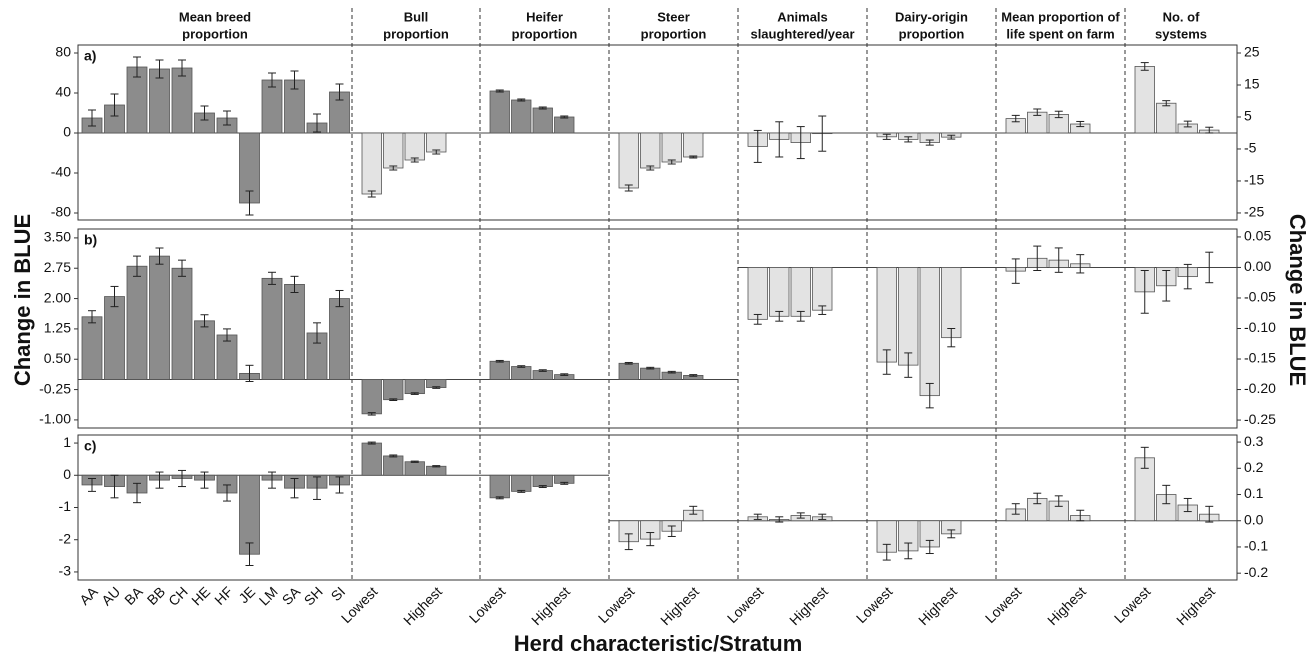  I want to click on x-tick-label: SH, so click(313, 595).